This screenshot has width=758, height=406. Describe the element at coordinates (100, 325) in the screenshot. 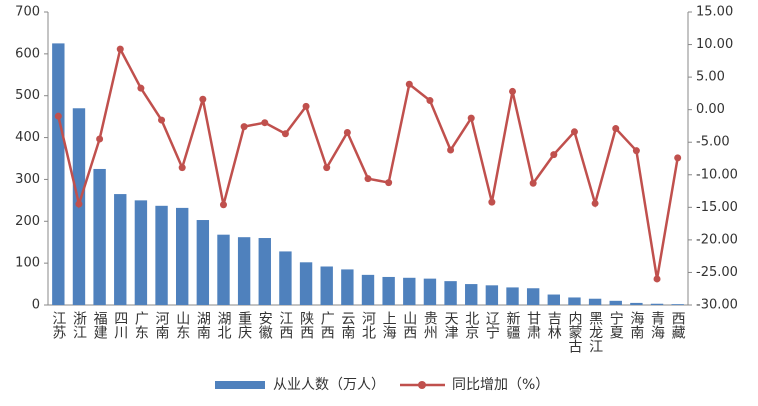

I see `x-tick-label: 福建` at that location.